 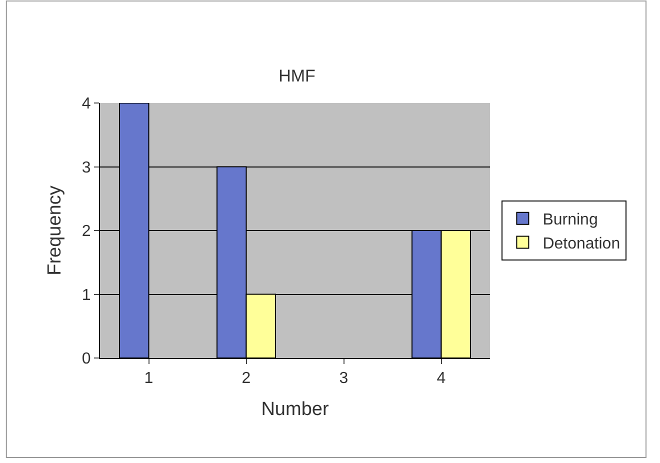 I want to click on x-tick-label: 2, so click(x=246, y=379).